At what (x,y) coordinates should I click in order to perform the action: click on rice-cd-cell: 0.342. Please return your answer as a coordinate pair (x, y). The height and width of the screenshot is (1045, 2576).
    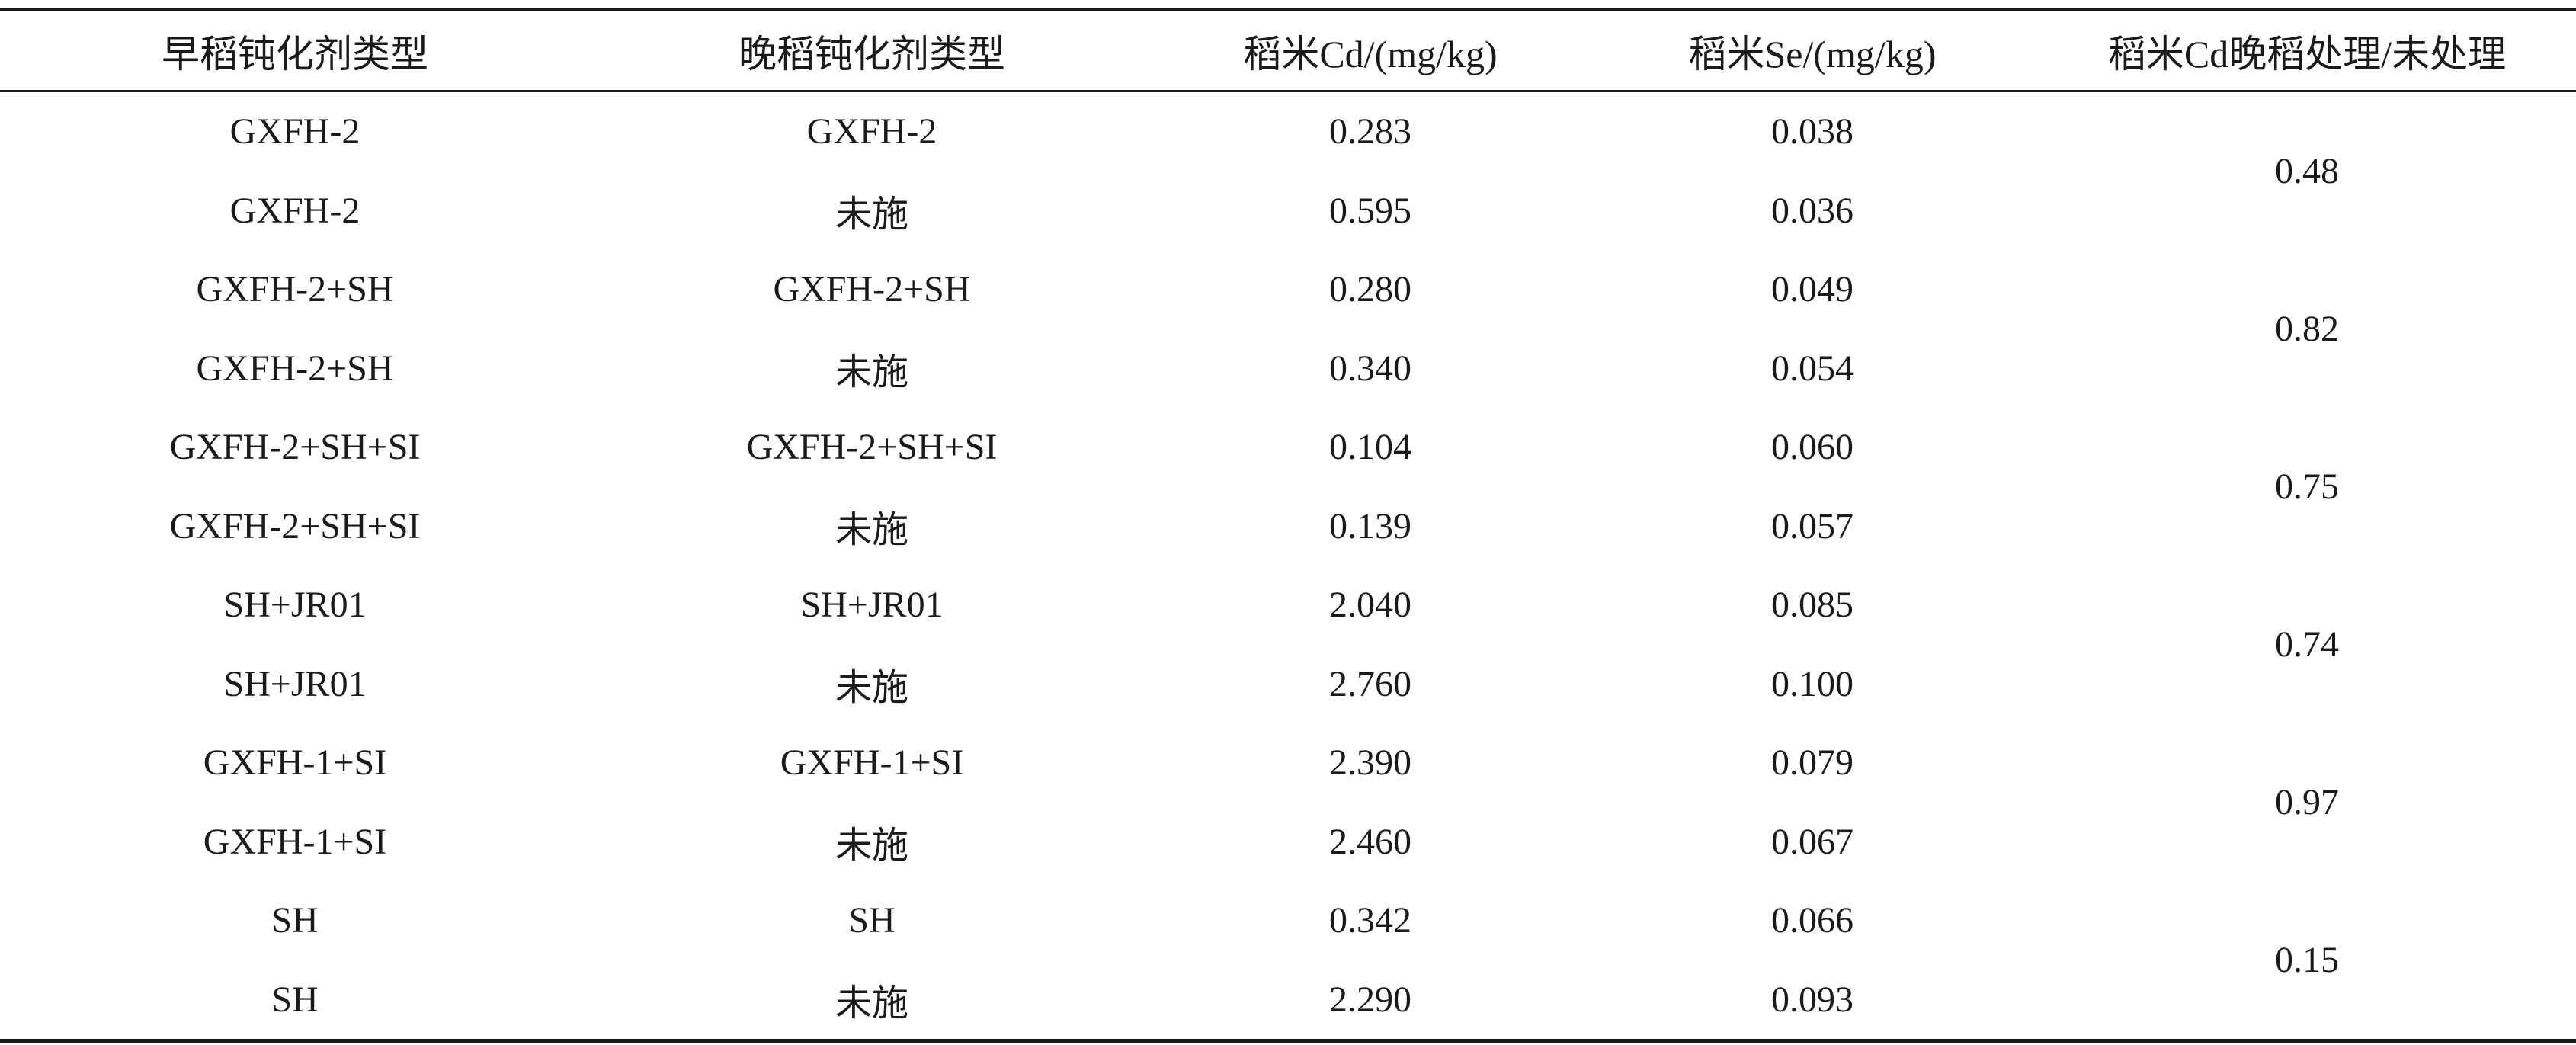
    Looking at the image, I should click on (1370, 920).